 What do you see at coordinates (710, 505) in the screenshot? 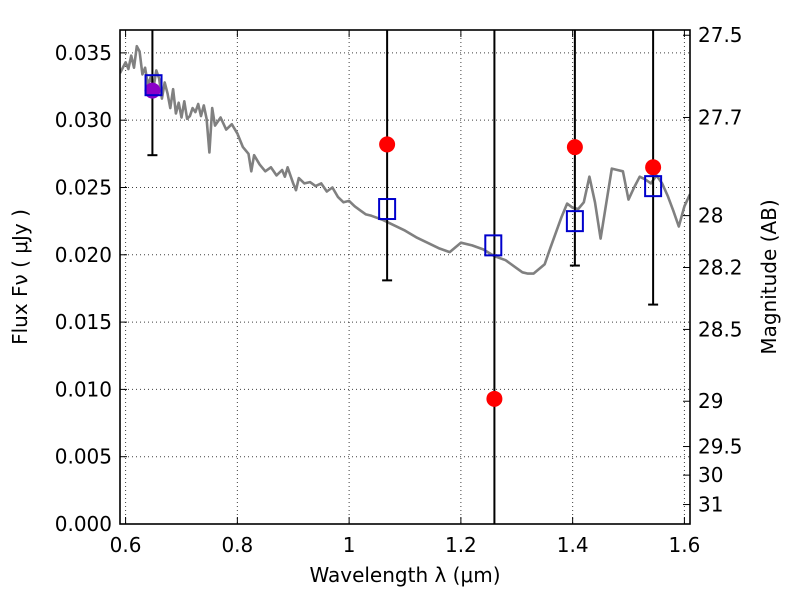
I see `right-axis-tick-label: 31` at bounding box center [710, 505].